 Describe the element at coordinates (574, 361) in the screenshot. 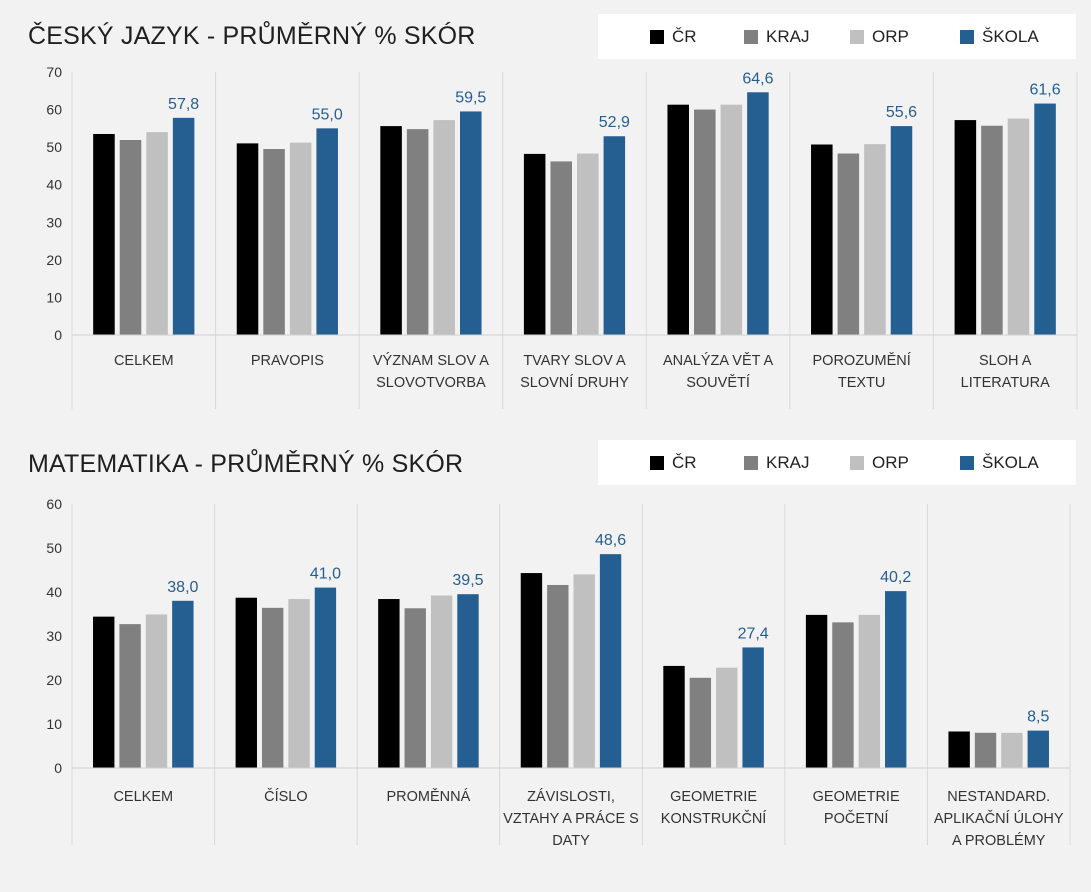

I see `category-label-line: TVARY SLOV A` at that location.